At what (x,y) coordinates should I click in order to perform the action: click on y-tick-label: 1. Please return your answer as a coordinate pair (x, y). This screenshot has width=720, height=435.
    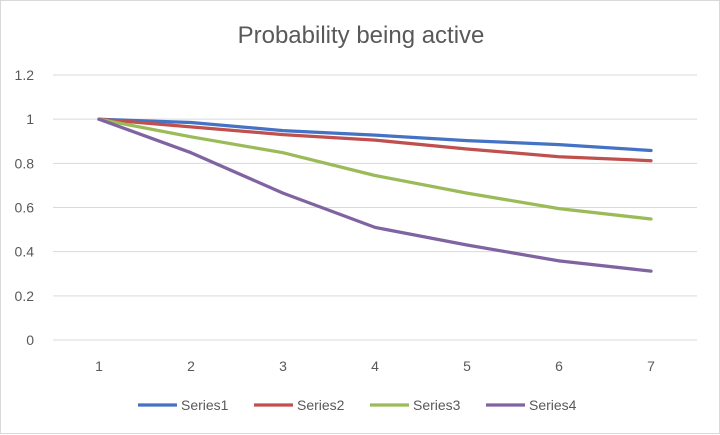
    Looking at the image, I should click on (30, 119).